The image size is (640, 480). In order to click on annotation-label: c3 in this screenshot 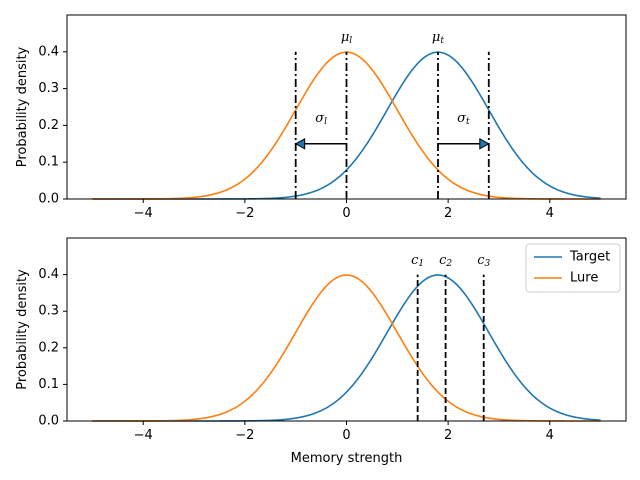, I will do `click(483, 260)`.